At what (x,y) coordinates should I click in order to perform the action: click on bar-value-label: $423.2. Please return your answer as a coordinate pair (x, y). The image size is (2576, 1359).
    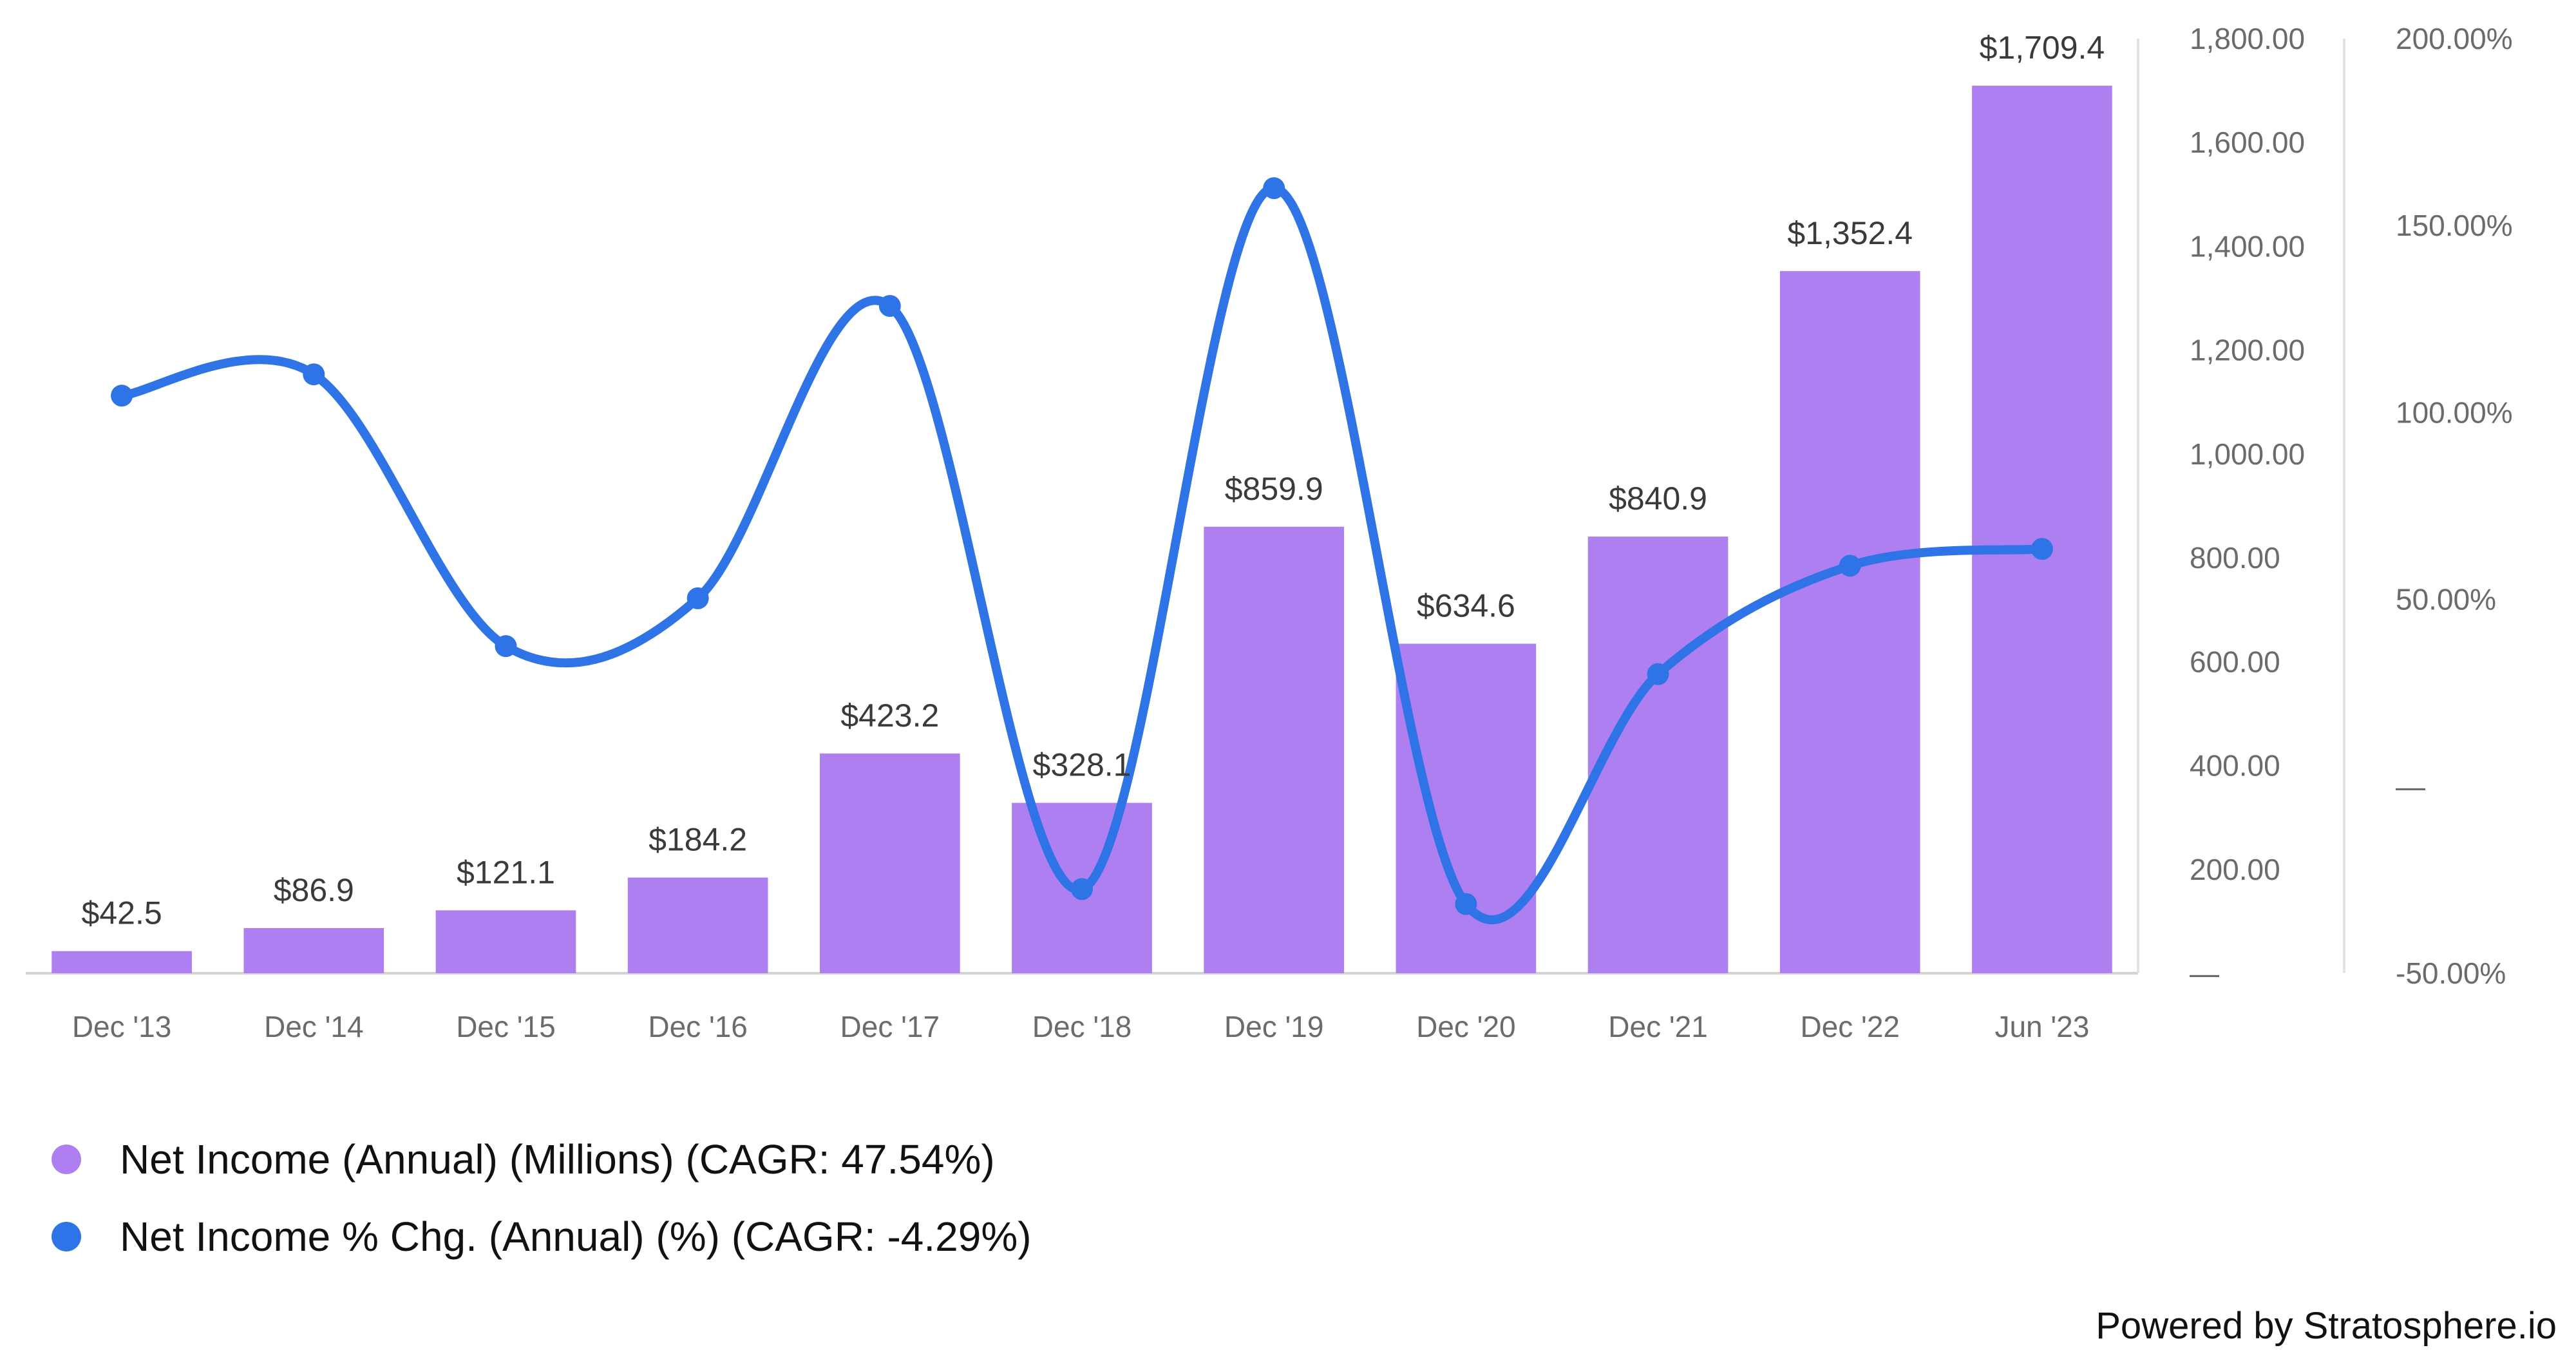
    Looking at the image, I should click on (889, 716).